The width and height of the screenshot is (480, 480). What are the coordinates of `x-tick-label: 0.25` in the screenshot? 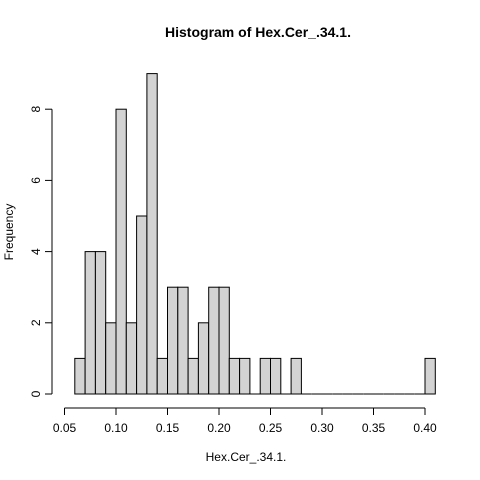 It's located at (271, 428).